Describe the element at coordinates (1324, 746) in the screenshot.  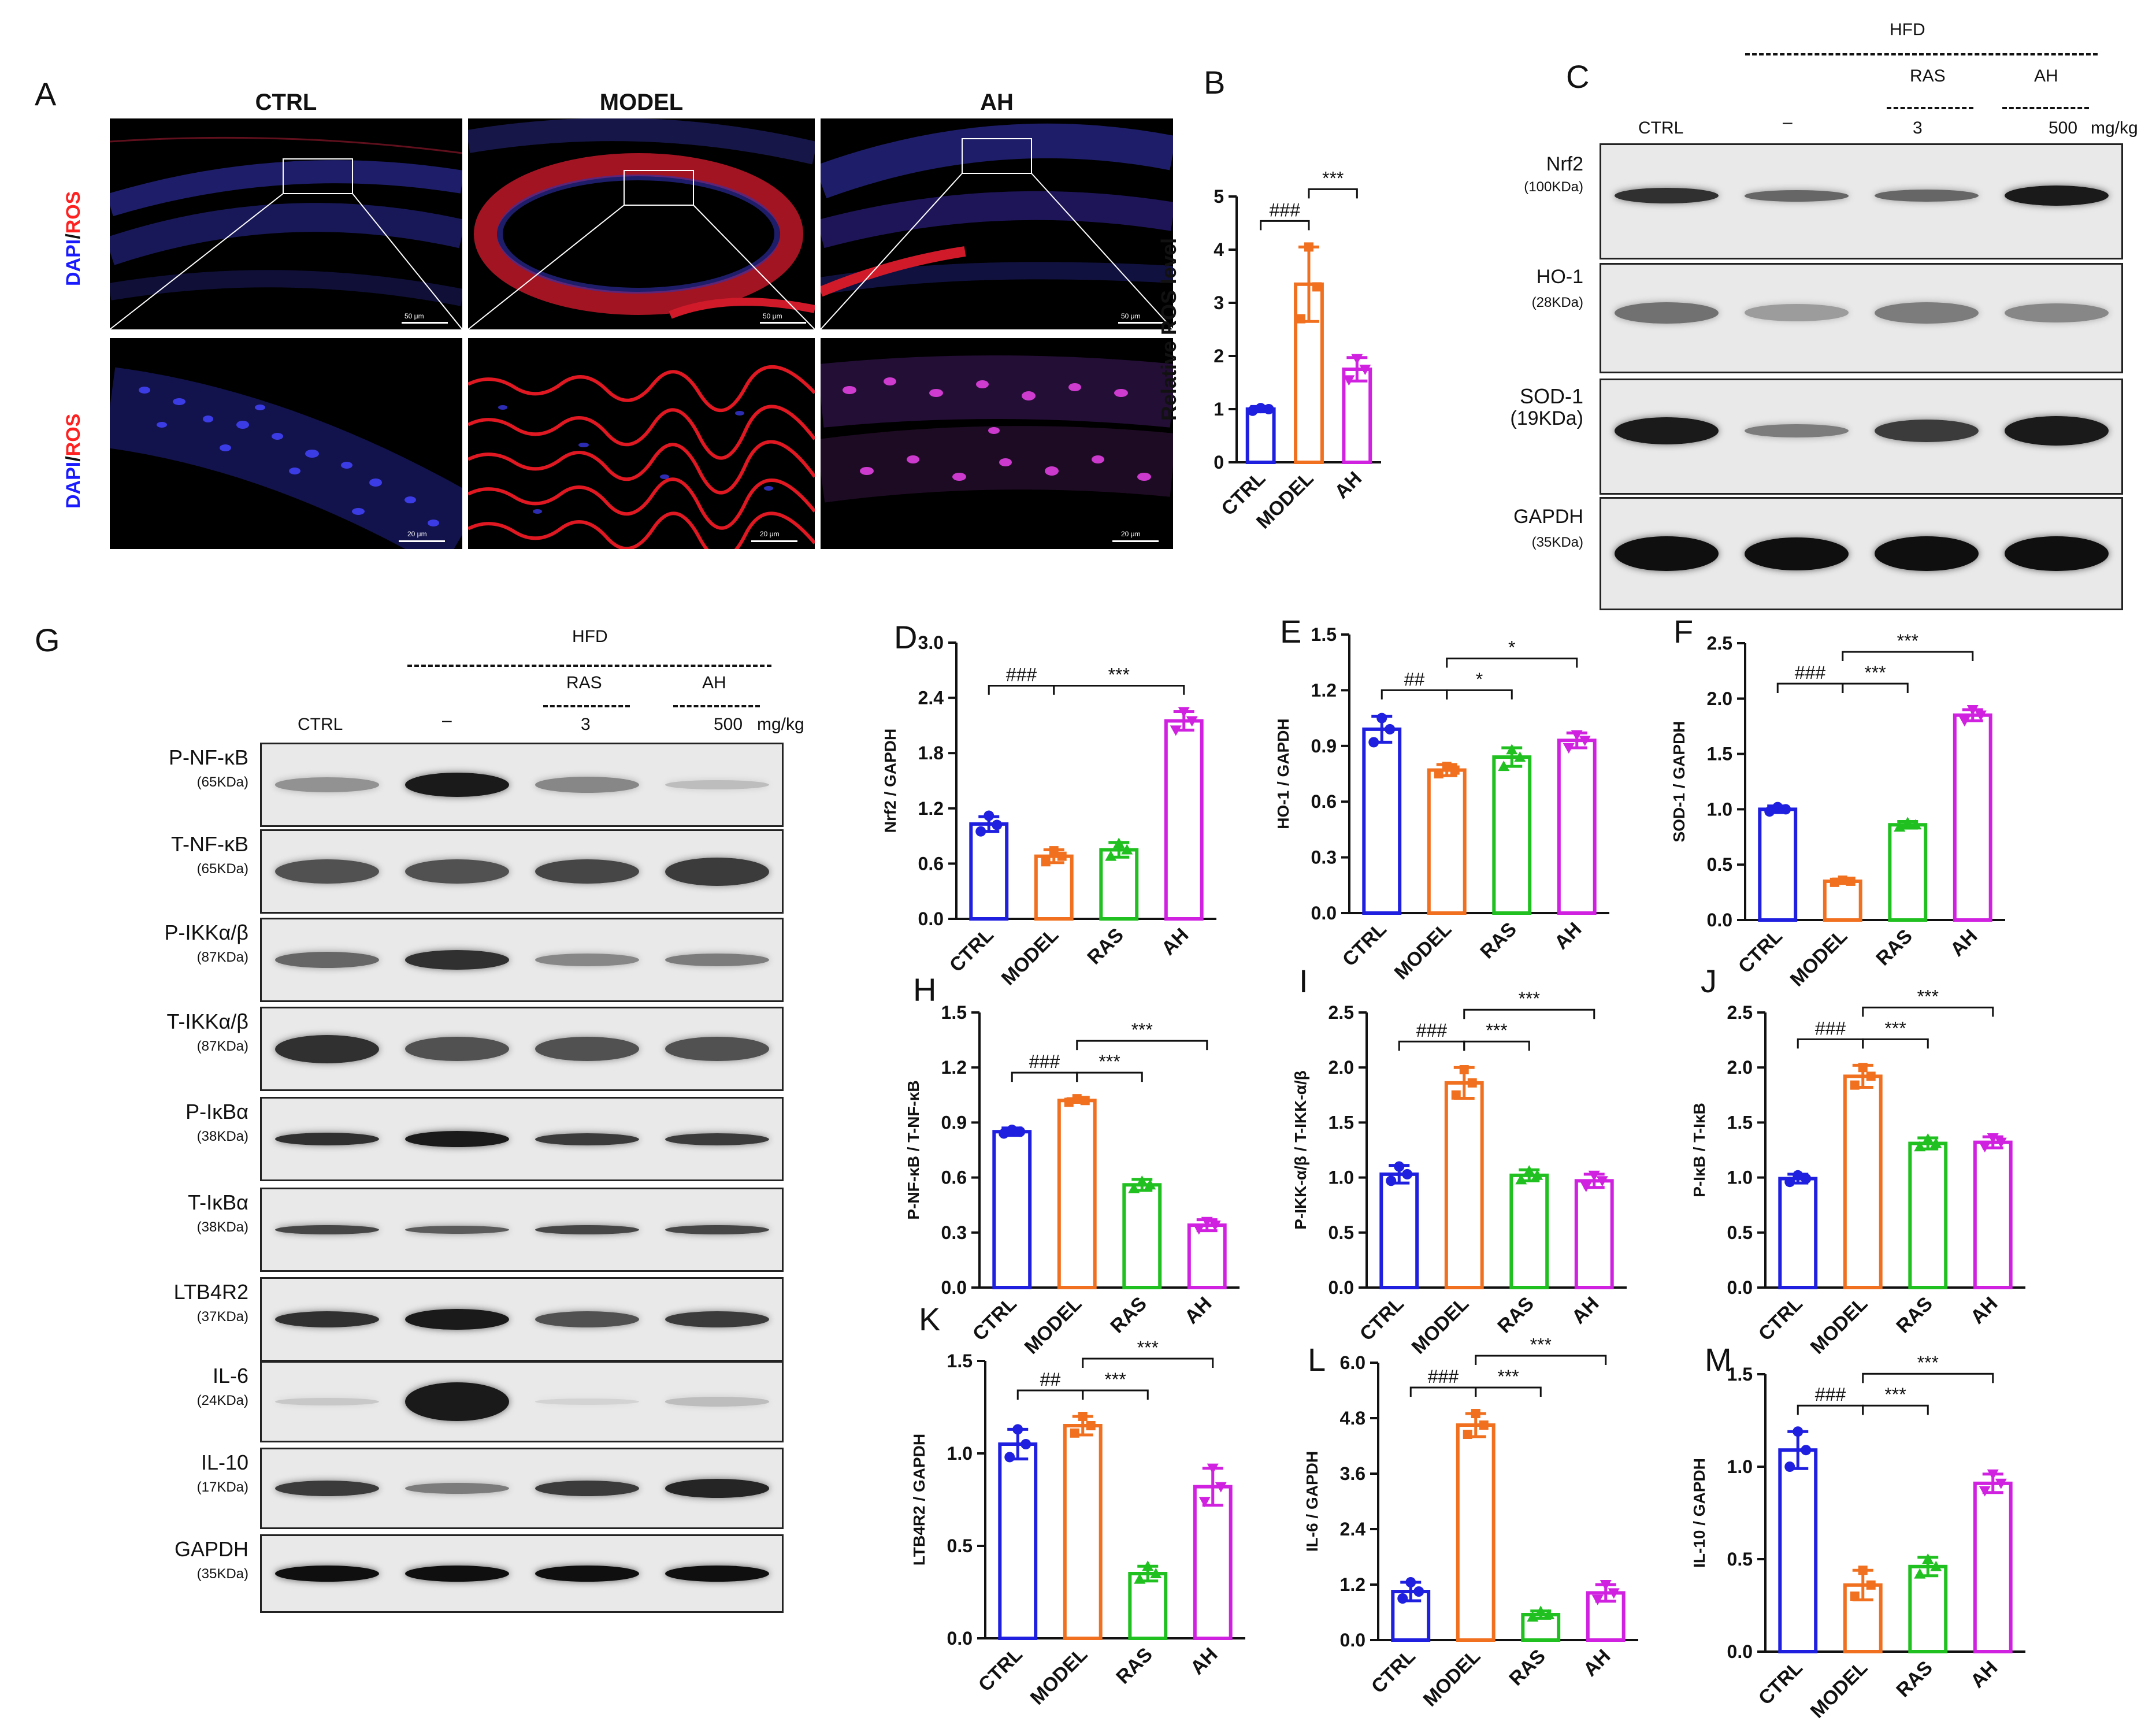
I see `y-tick-label: 0.9` at that location.